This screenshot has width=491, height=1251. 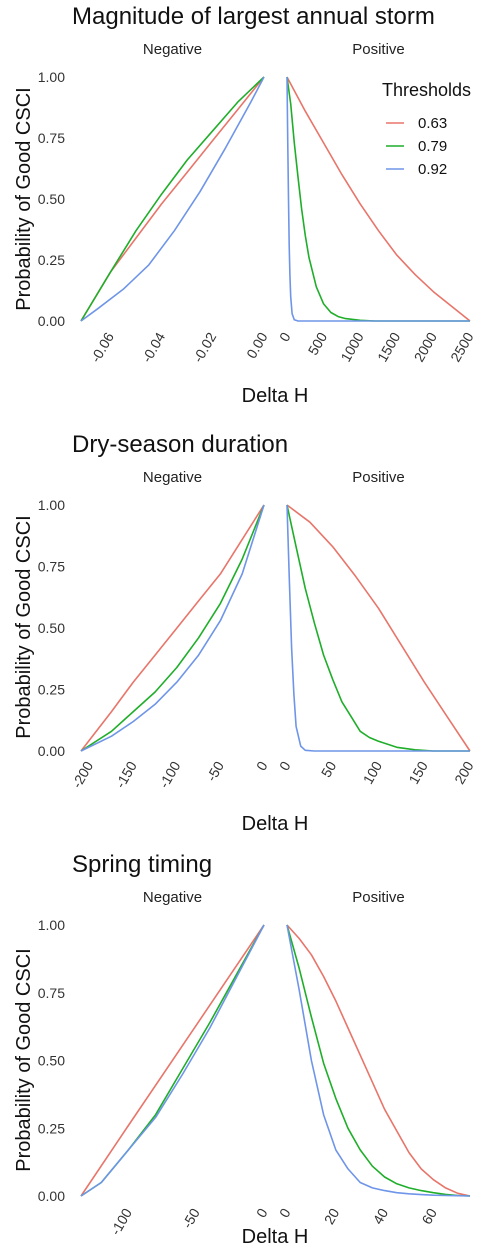 What do you see at coordinates (432, 123) in the screenshot?
I see `legend-label-0-63: 0.63` at bounding box center [432, 123].